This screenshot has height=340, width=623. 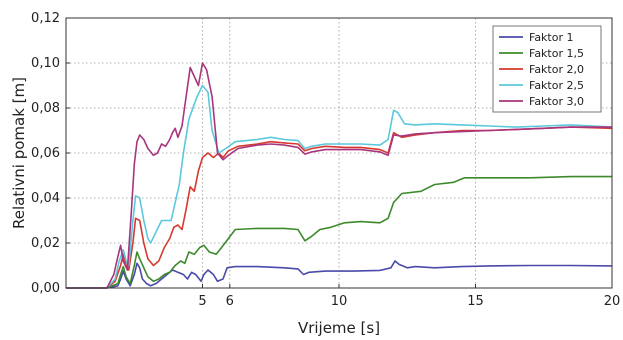 What do you see at coordinates (230, 301) in the screenshot?
I see `x-tick-label: 6` at bounding box center [230, 301].